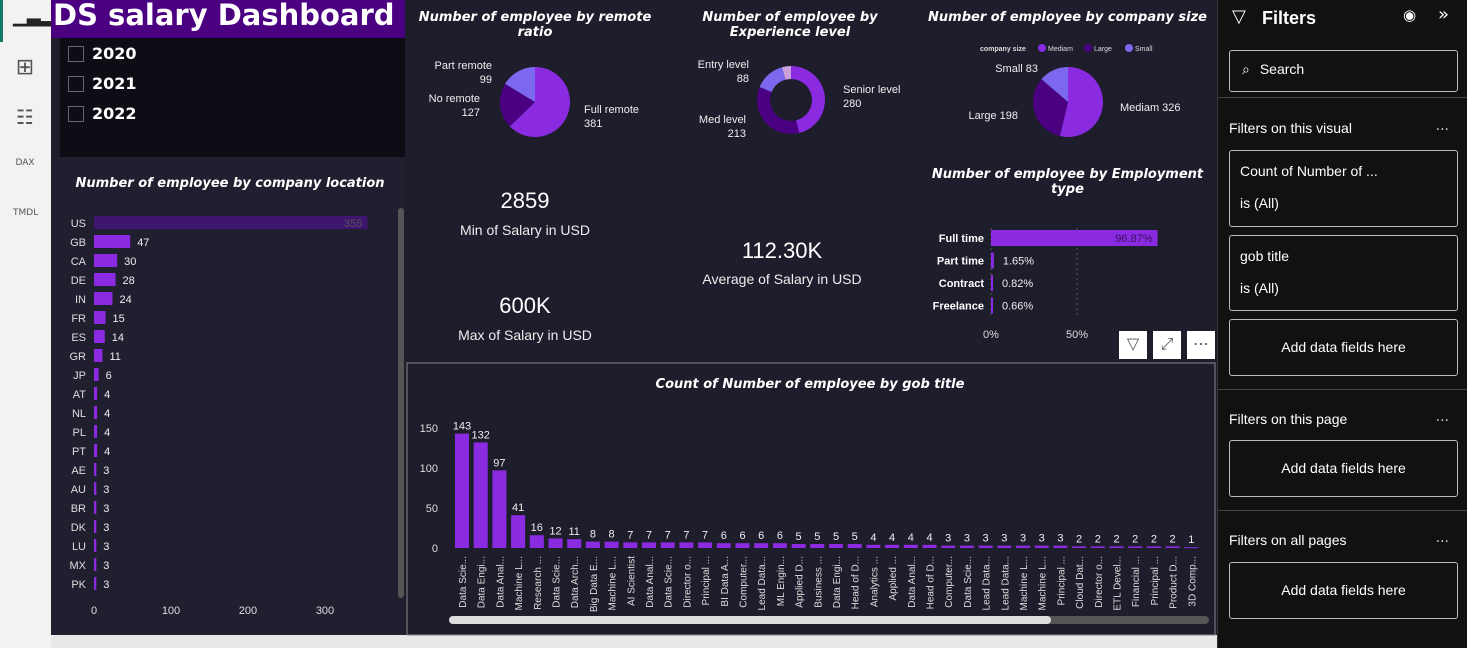  Describe the element at coordinates (1410, 15) in the screenshot. I see `eye-icon: ◉` at that location.